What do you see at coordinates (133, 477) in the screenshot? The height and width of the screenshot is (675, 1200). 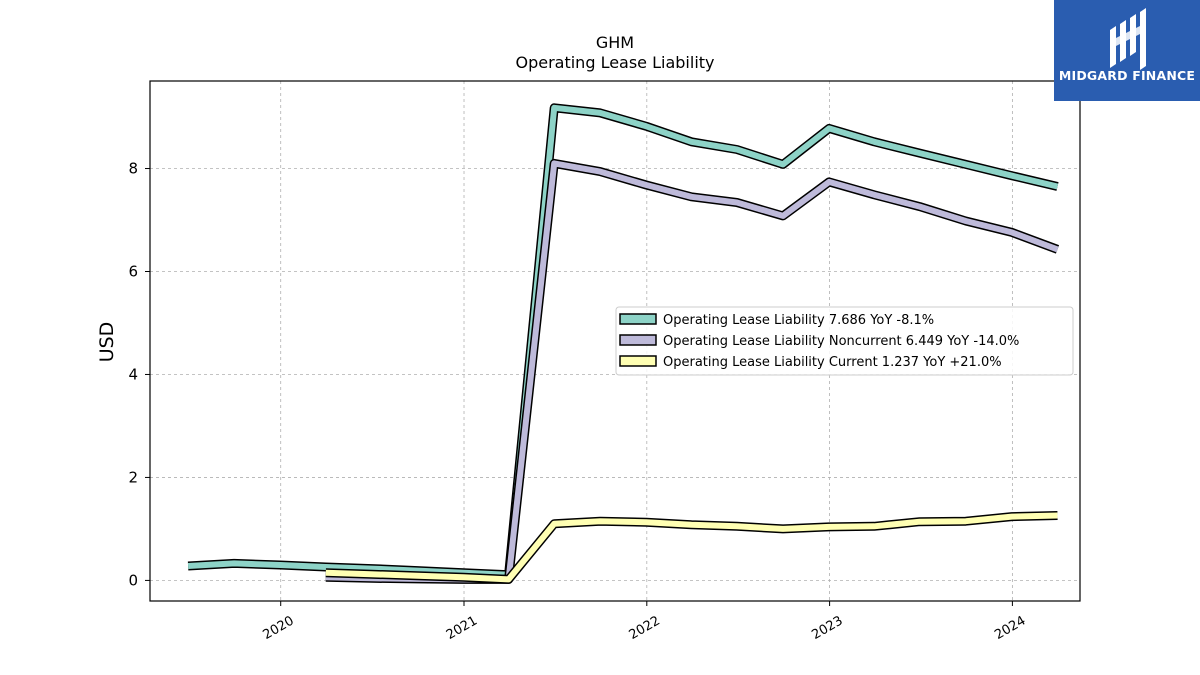 I see `y-tick-label: 2` at bounding box center [133, 477].